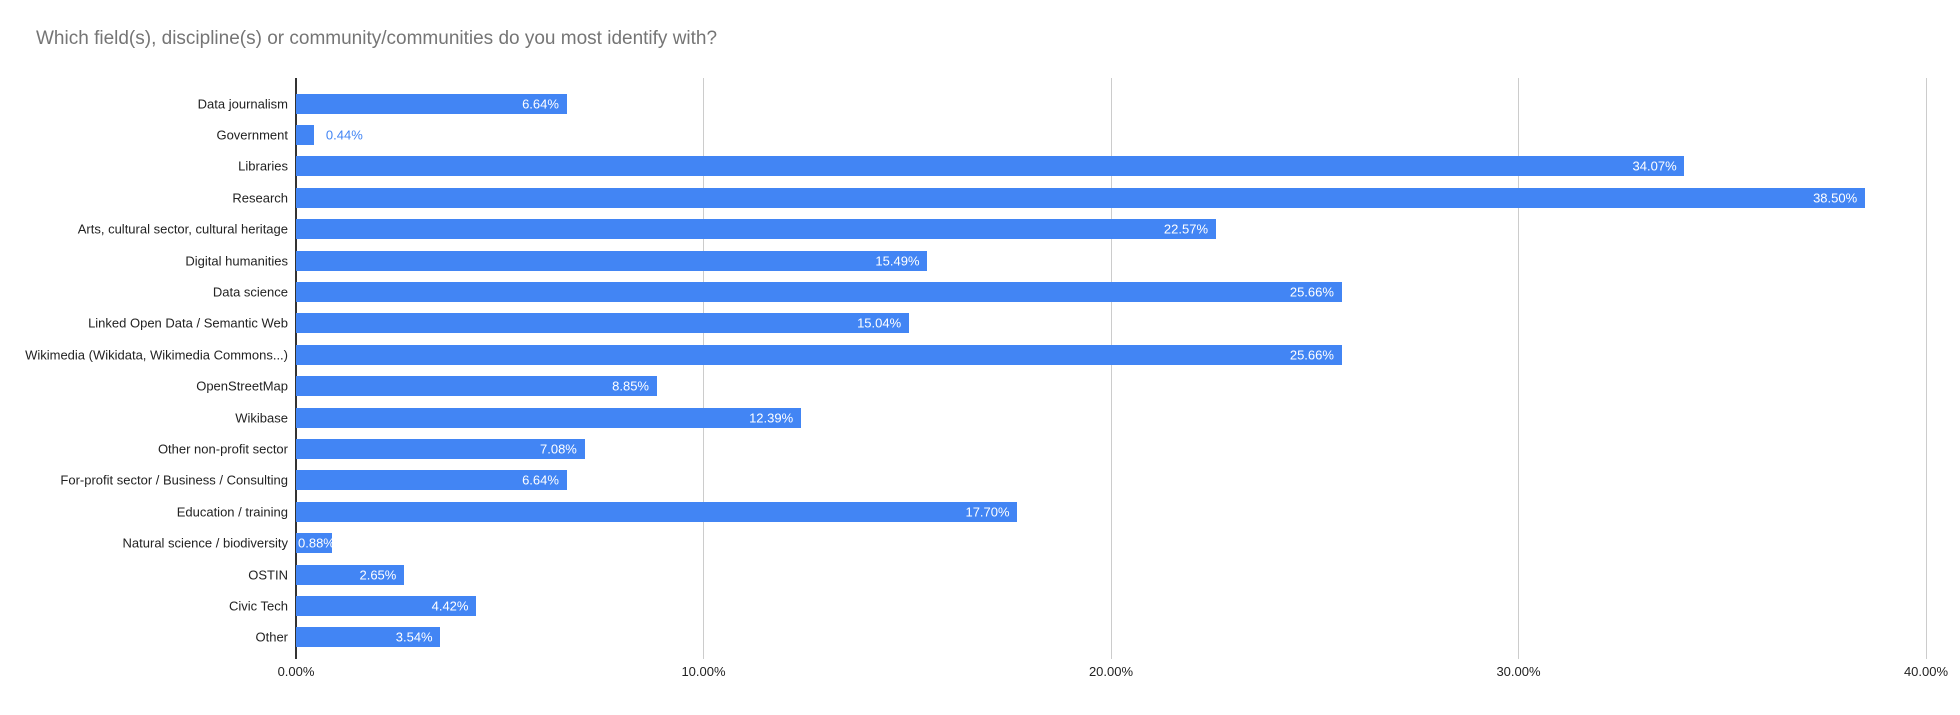 Image resolution: width=1960 pixels, height=715 pixels. I want to click on value-label: 38.50%, so click(1835, 198).